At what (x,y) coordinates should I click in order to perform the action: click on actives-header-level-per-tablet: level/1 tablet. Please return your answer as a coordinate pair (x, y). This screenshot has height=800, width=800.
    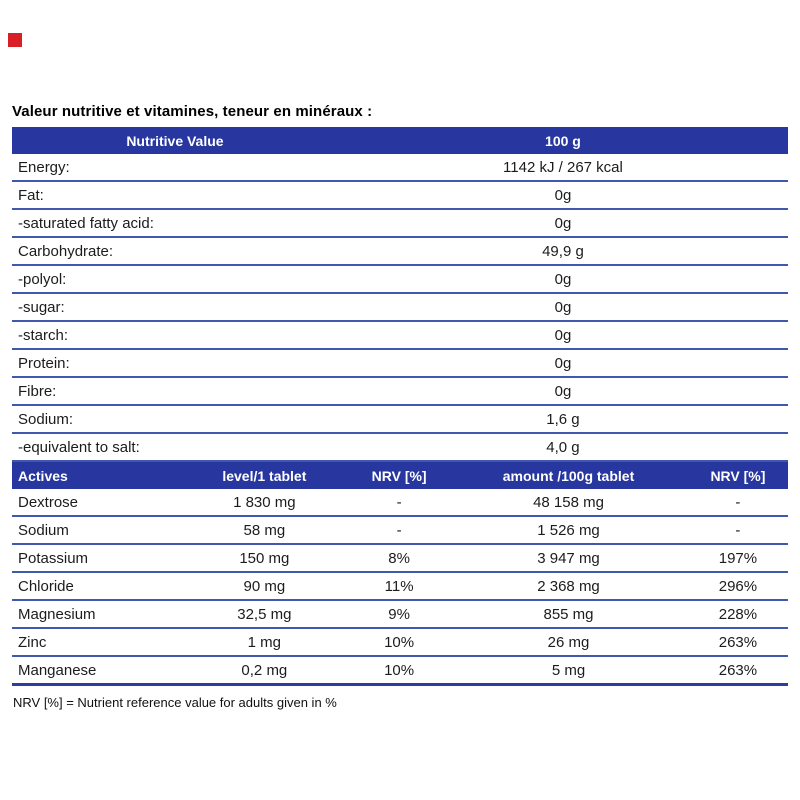
    Looking at the image, I should click on (264, 475).